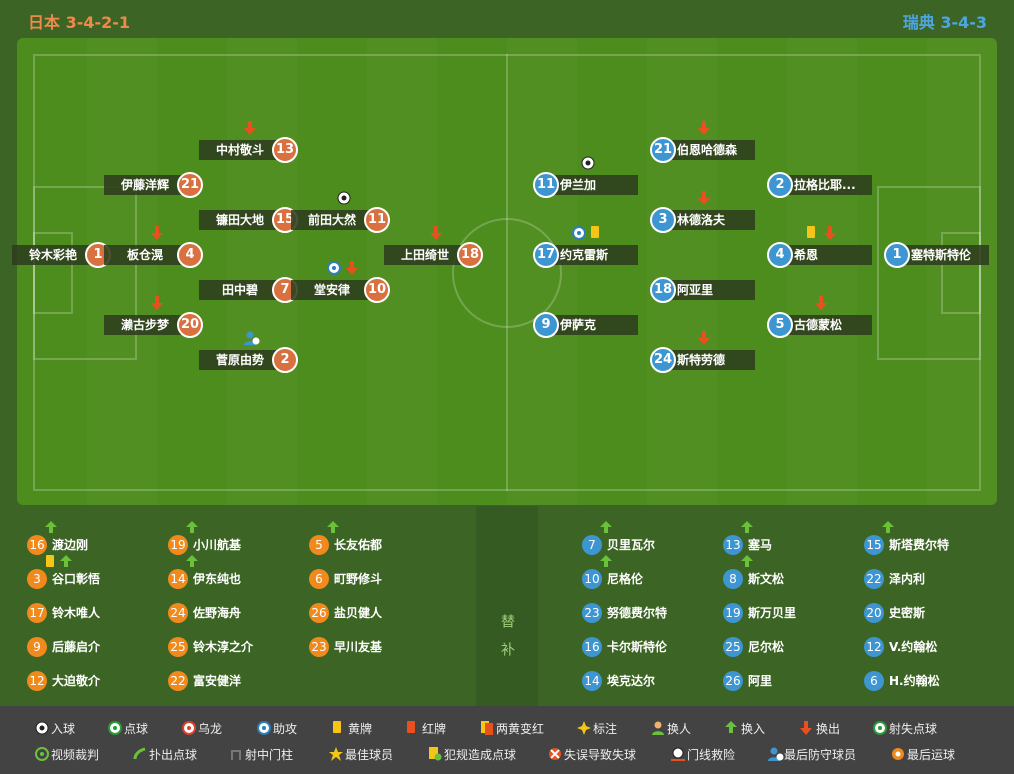 Image resolution: width=1014 pixels, height=774 pixels. What do you see at coordinates (828, 729) in the screenshot?
I see `legend-item: 换出` at bounding box center [828, 729].